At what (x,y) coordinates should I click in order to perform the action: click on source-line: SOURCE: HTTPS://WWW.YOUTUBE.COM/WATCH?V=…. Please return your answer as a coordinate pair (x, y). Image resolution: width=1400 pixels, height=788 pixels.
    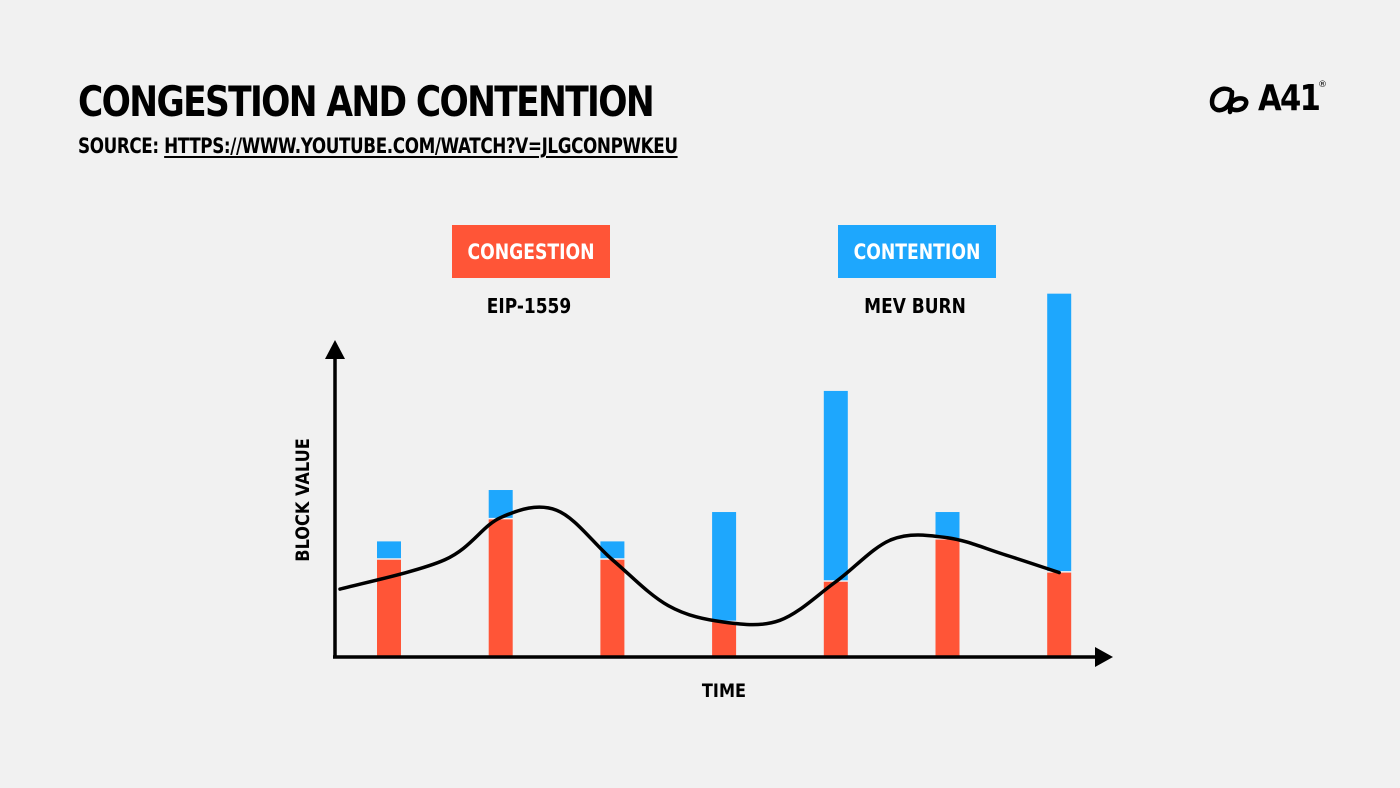
    Looking at the image, I should click on (378, 146).